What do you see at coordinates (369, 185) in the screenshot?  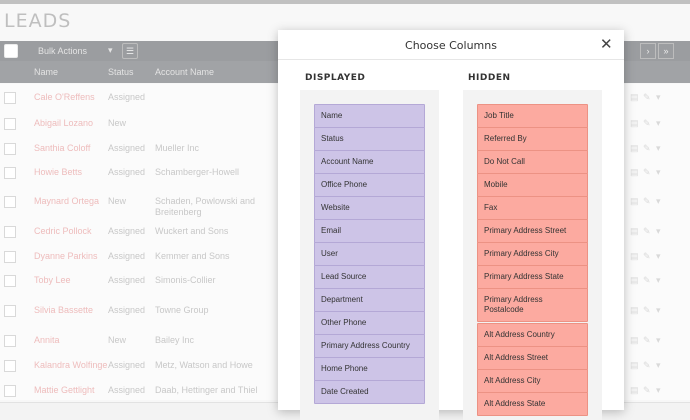 I see `displayed-column-chip: Office Phone` at bounding box center [369, 185].